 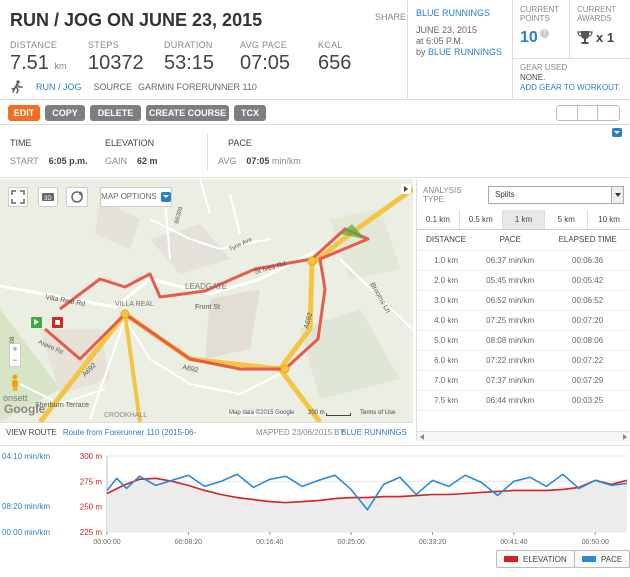 What do you see at coordinates (432, 542) in the screenshot?
I see `x-tick-label: 00:33:20` at bounding box center [432, 542].